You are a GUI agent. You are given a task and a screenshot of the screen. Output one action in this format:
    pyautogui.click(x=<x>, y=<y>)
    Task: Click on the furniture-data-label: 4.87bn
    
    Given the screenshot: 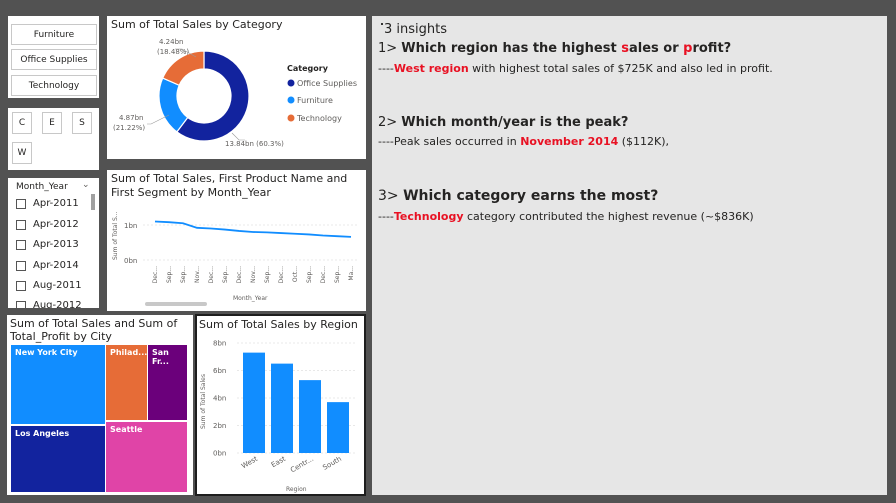 What is the action you would take?
    pyautogui.click(x=131, y=118)
    